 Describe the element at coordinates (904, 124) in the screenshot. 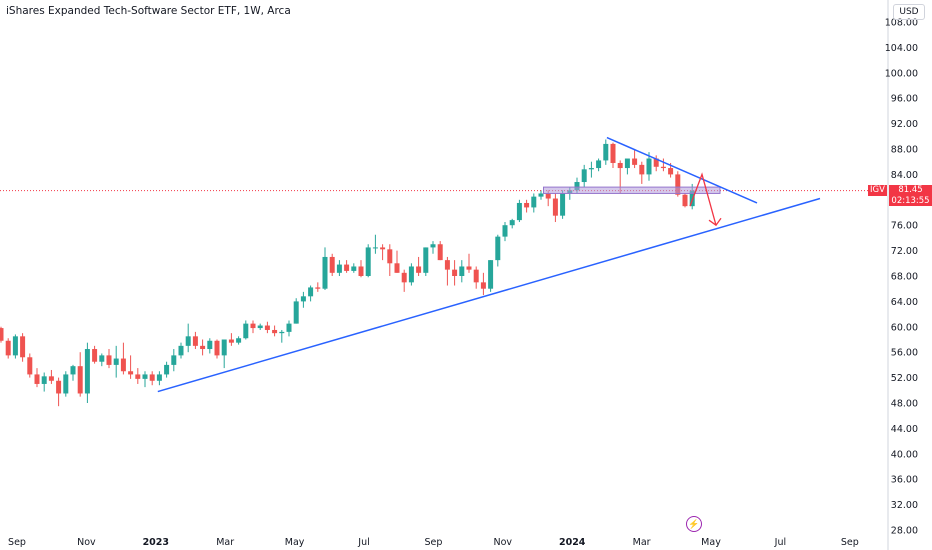

I see `y-tick-label: 92.00` at that location.